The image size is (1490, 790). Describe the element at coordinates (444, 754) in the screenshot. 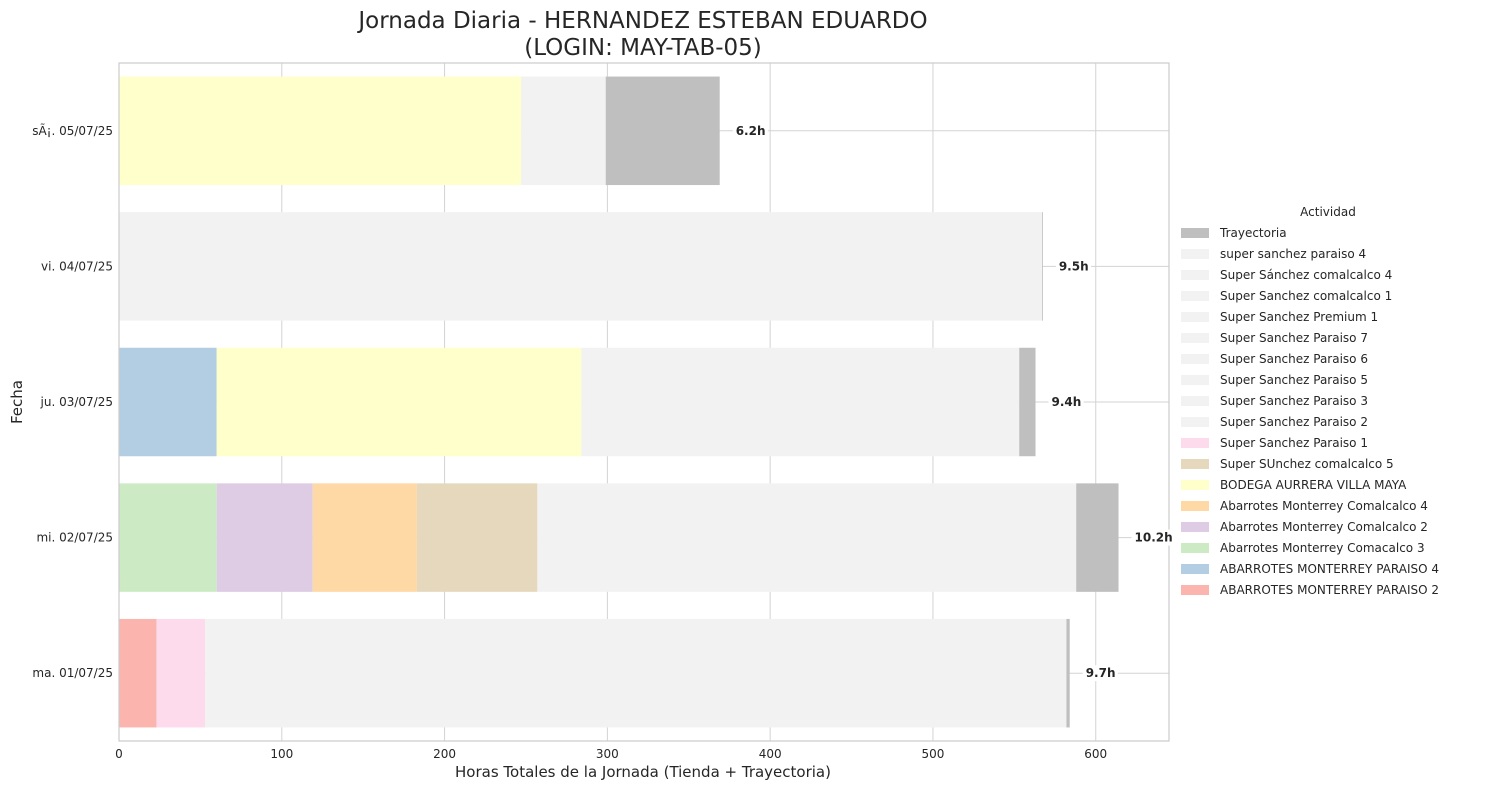

I see `x-tick-label: 200` at that location.